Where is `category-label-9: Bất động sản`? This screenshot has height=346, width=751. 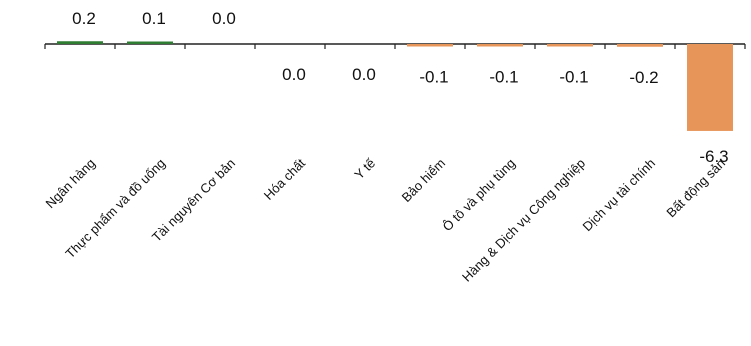
category-label-9: Bất động sản is located at coordinates (695, 188).